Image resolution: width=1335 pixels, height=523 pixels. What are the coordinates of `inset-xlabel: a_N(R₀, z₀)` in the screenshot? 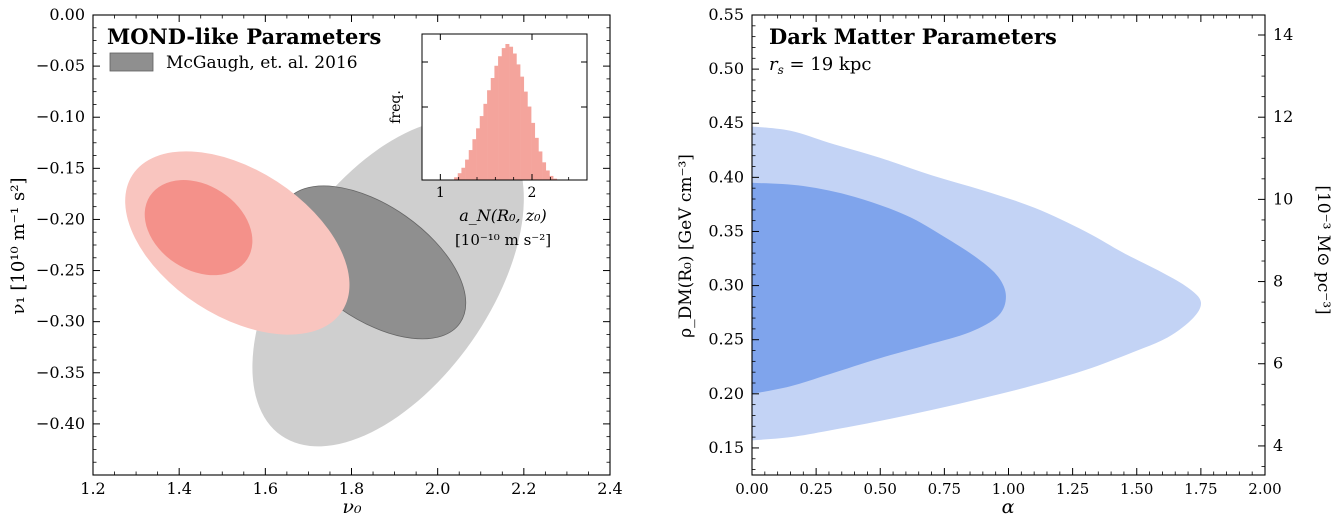 It's located at (503, 215).